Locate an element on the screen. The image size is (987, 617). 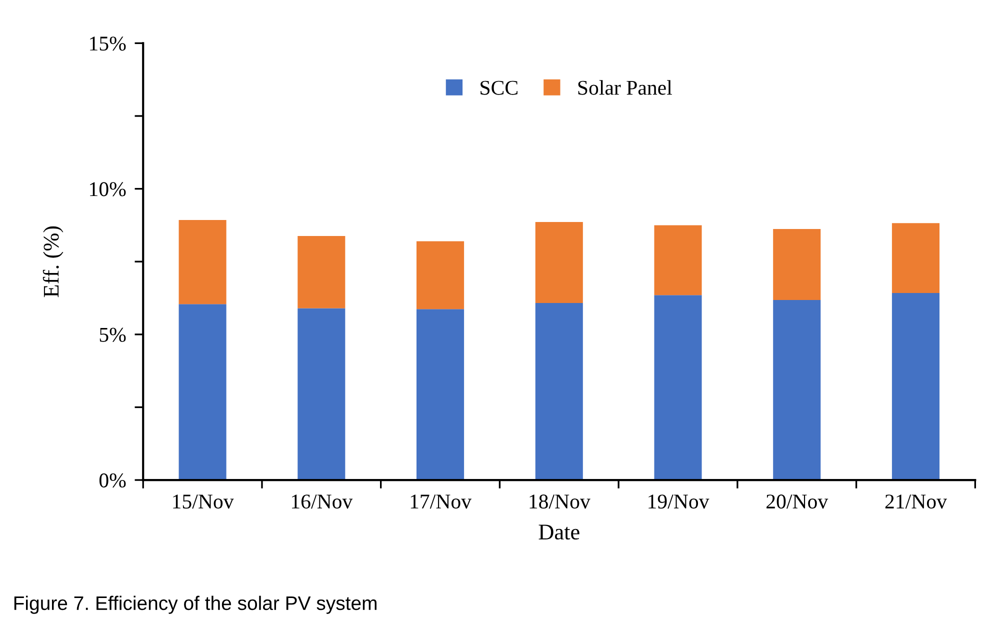
caption: Figure 7. Efficiency of the solar PV system is located at coordinates (195, 605).